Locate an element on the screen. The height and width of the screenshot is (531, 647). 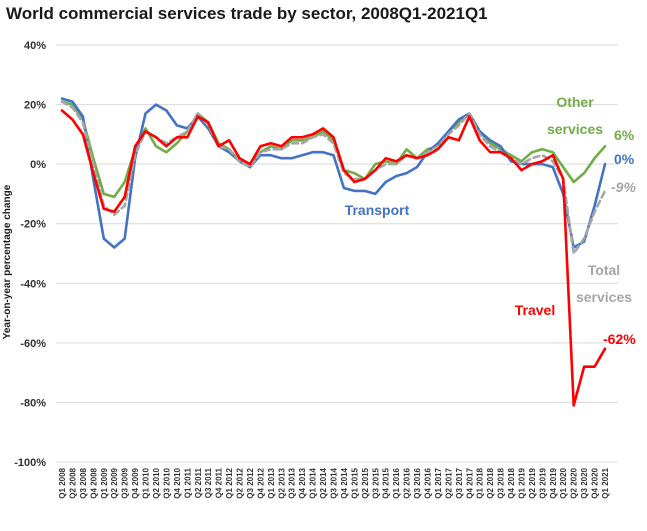
annotation-travel-value: -62% is located at coordinates (619, 339).